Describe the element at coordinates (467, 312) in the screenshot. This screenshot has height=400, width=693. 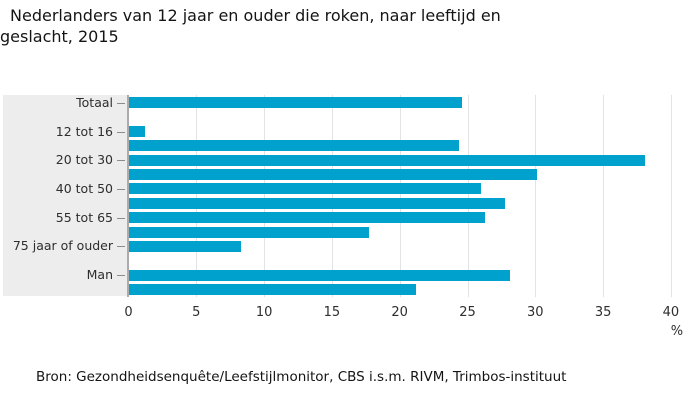
I see `x-tick-label: 25` at that location.